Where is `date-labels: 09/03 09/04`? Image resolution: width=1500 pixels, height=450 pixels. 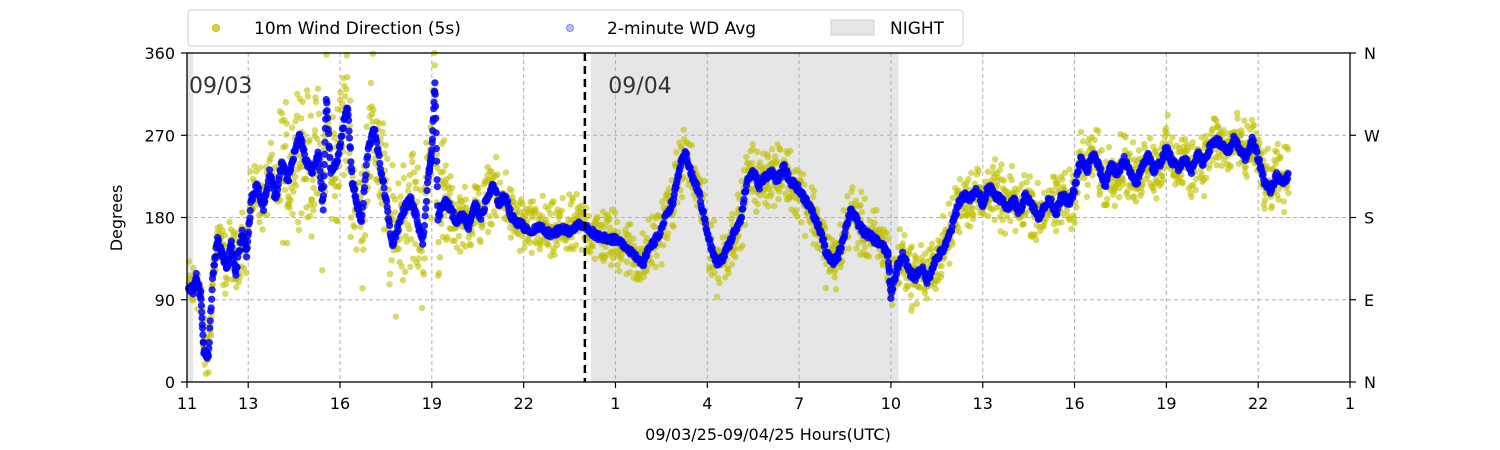
date-labels: 09/03 09/04 is located at coordinates (430, 86).